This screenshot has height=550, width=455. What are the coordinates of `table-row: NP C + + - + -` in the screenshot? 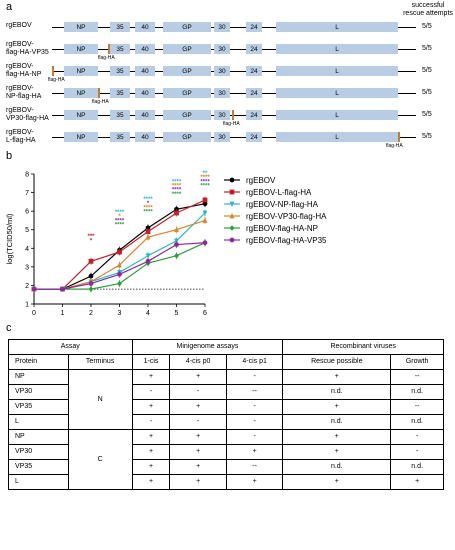 It's located at (226, 459).